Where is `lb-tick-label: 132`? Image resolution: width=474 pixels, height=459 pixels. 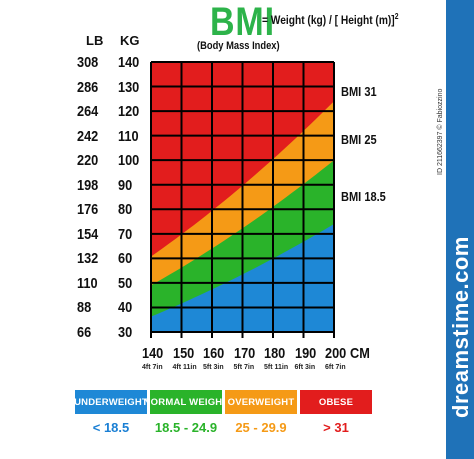
lb-tick-label: 132 is located at coordinates (88, 259).